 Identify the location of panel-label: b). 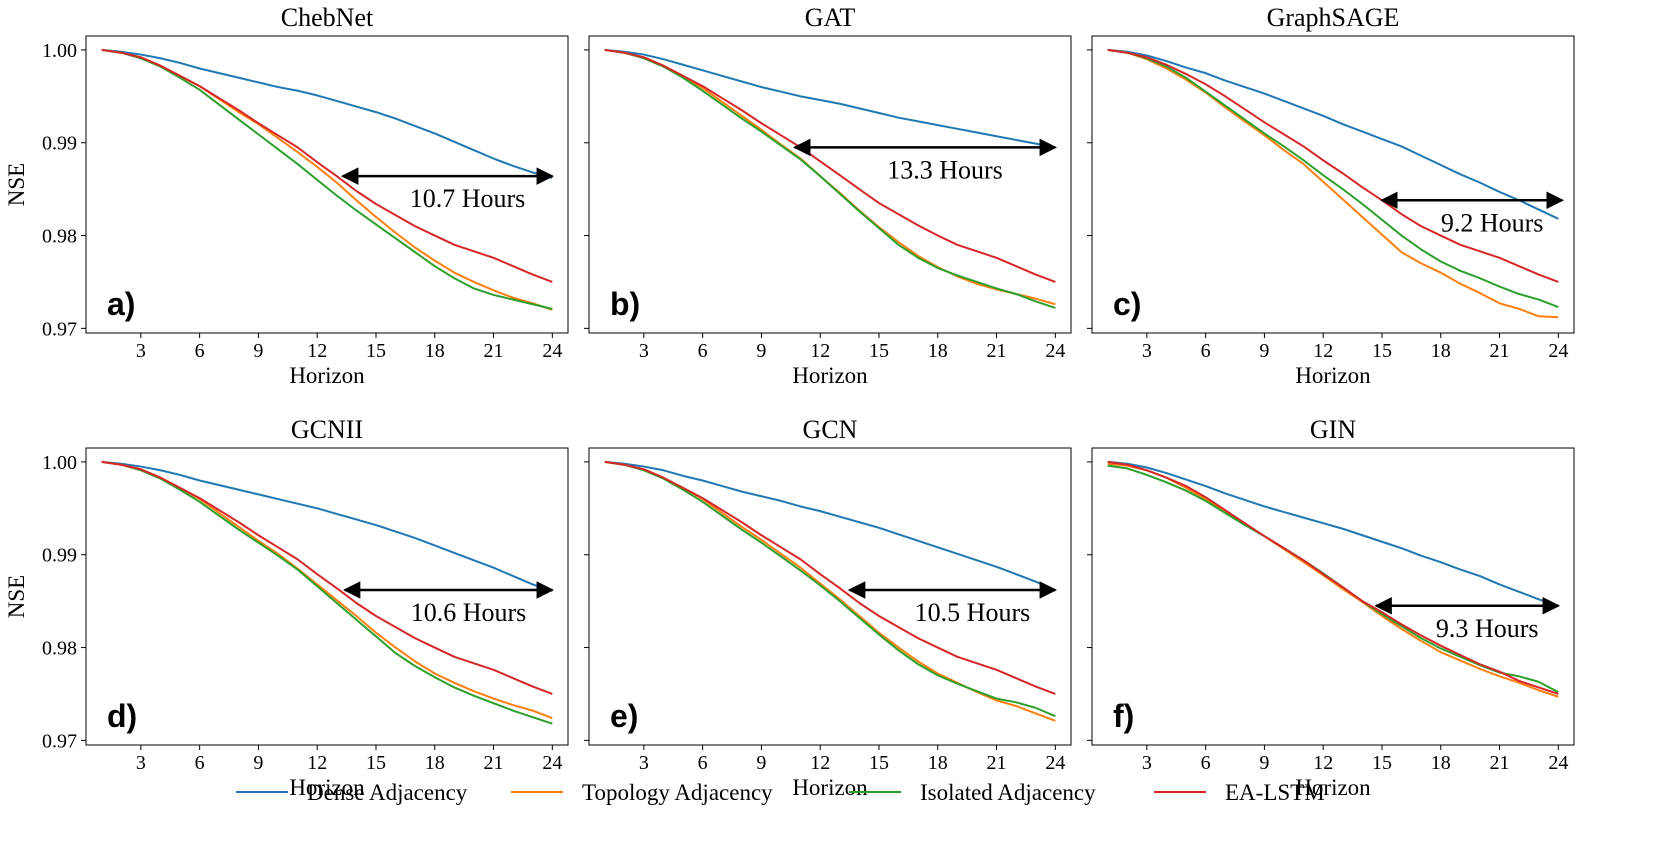
(625, 304).